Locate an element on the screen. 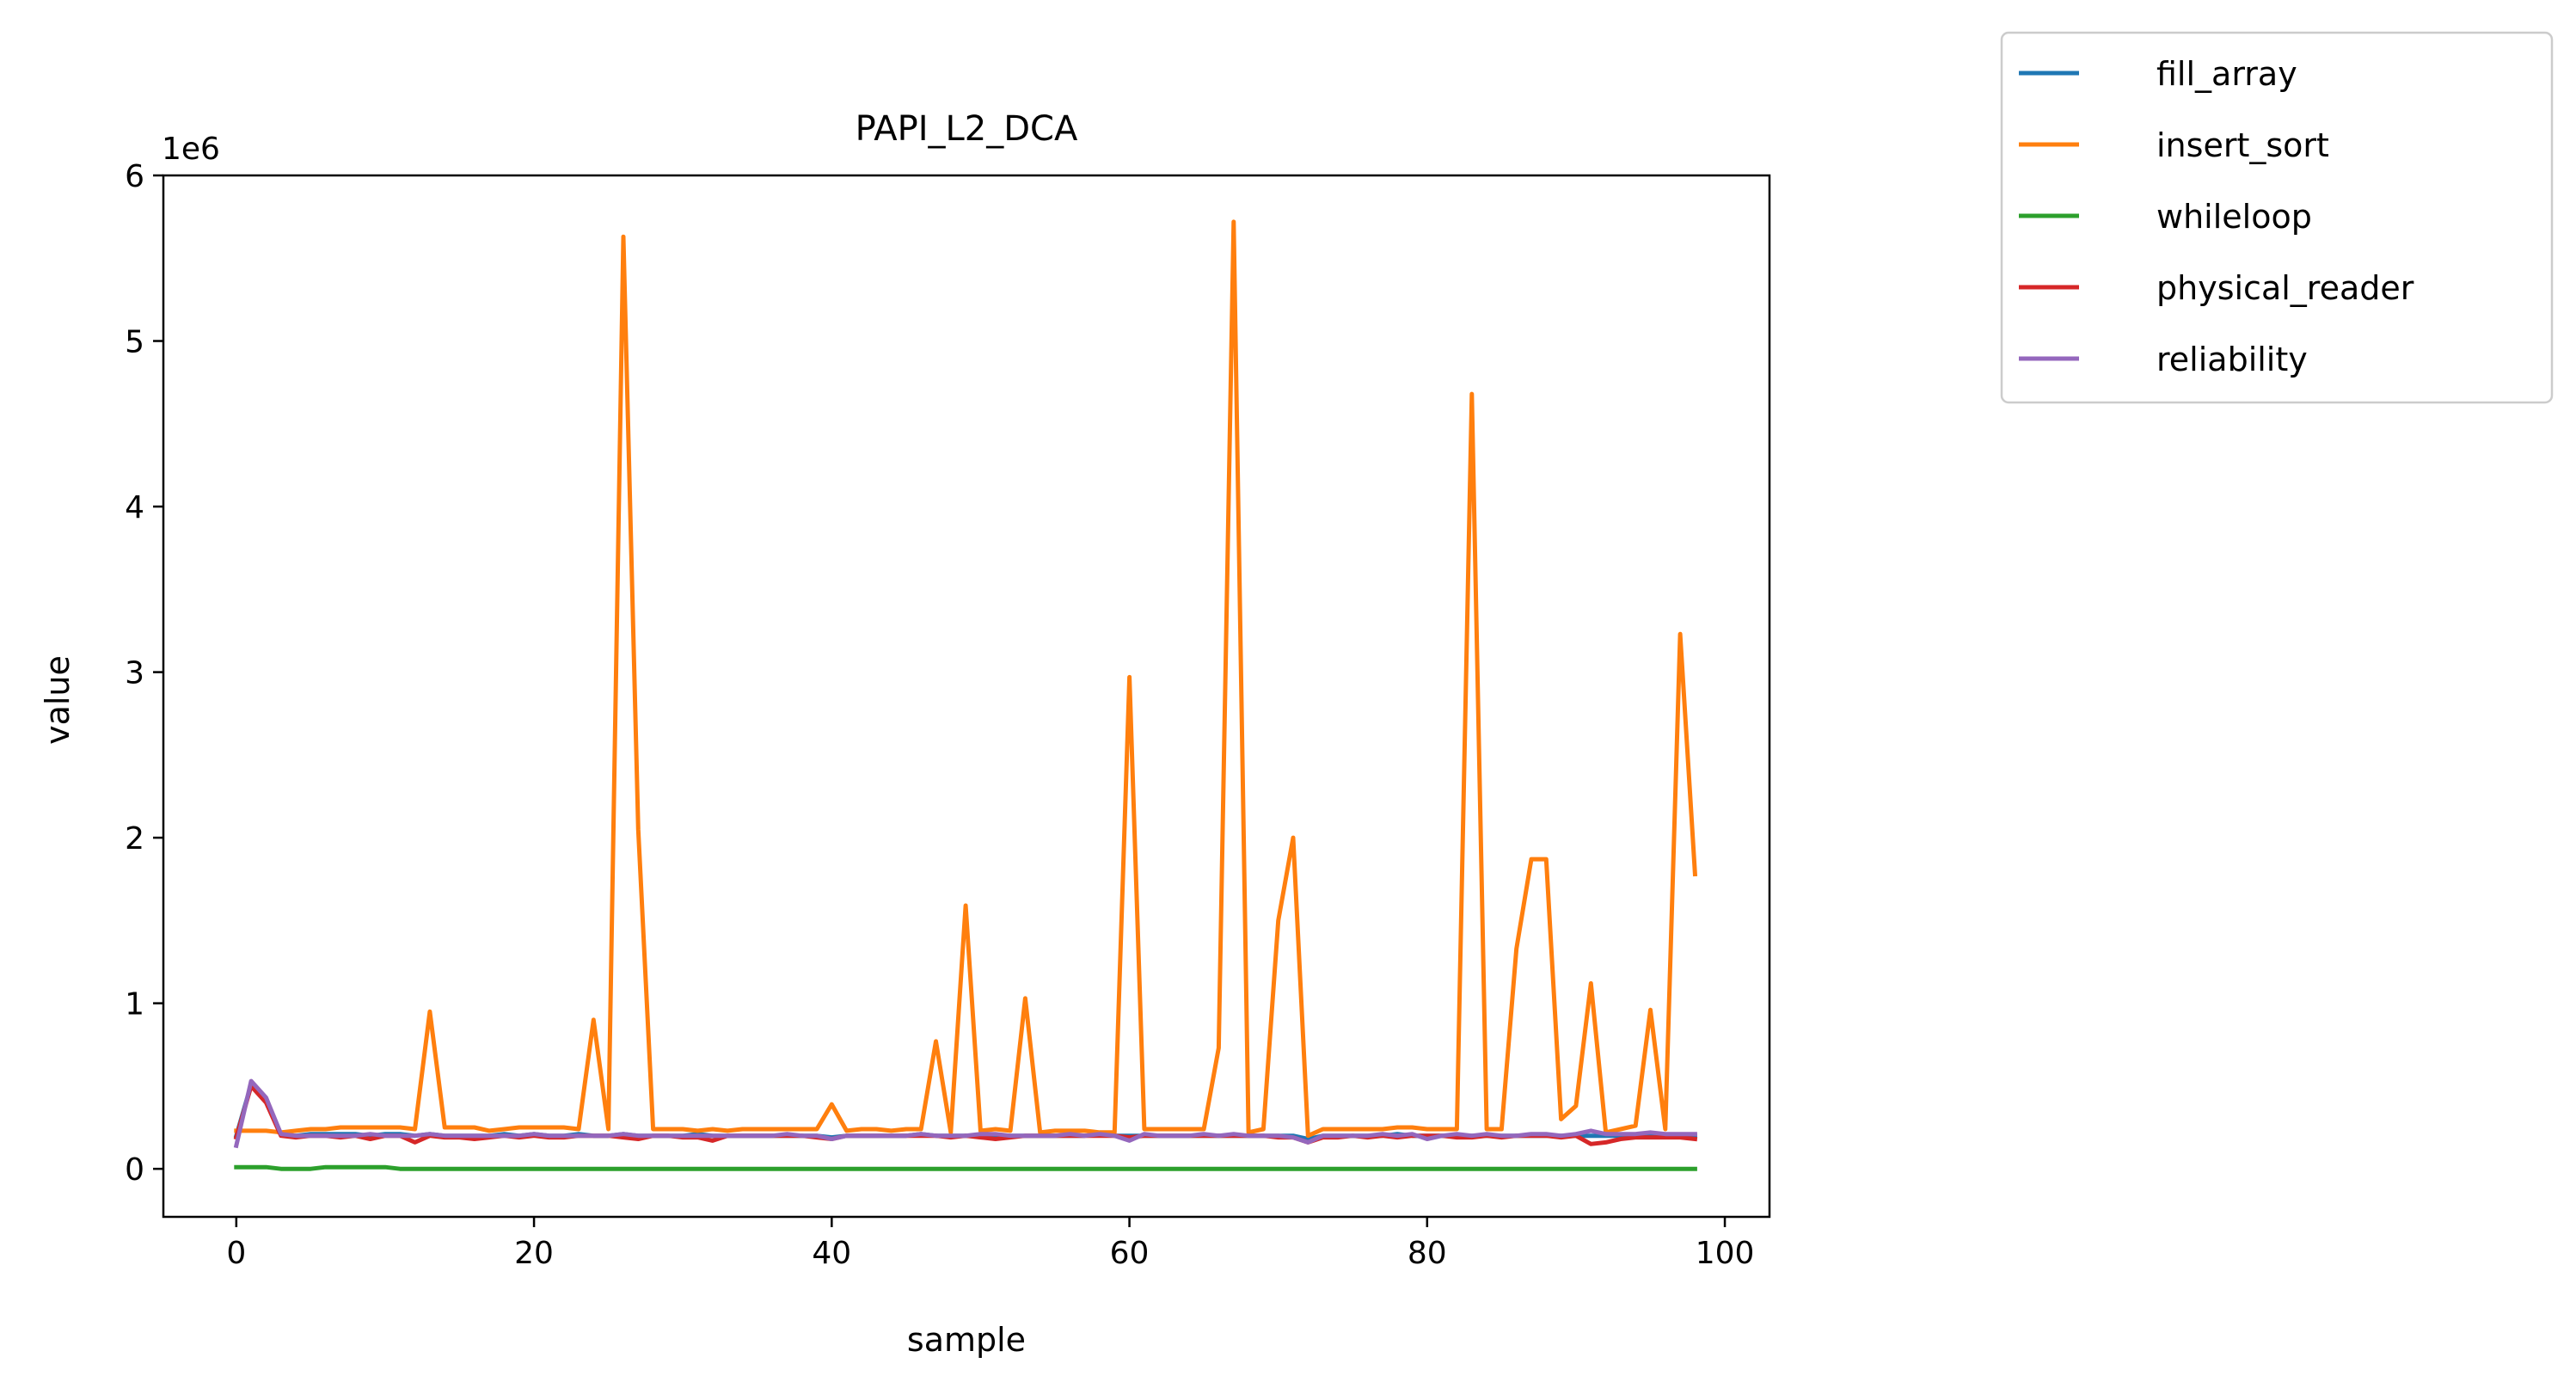 This screenshot has width=2576, height=1394. legend-frame is located at coordinates (2277, 217).